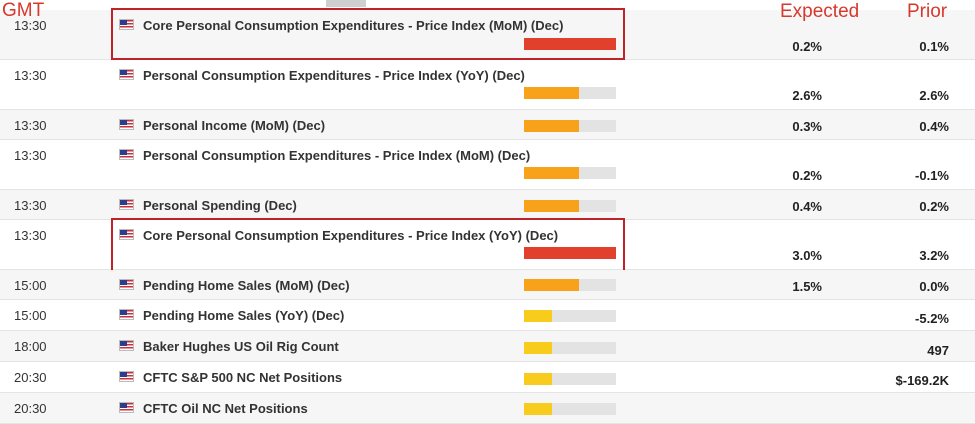 The height and width of the screenshot is (424, 975). What do you see at coordinates (934, 126) in the screenshot?
I see `prior-value: 0.4%` at bounding box center [934, 126].